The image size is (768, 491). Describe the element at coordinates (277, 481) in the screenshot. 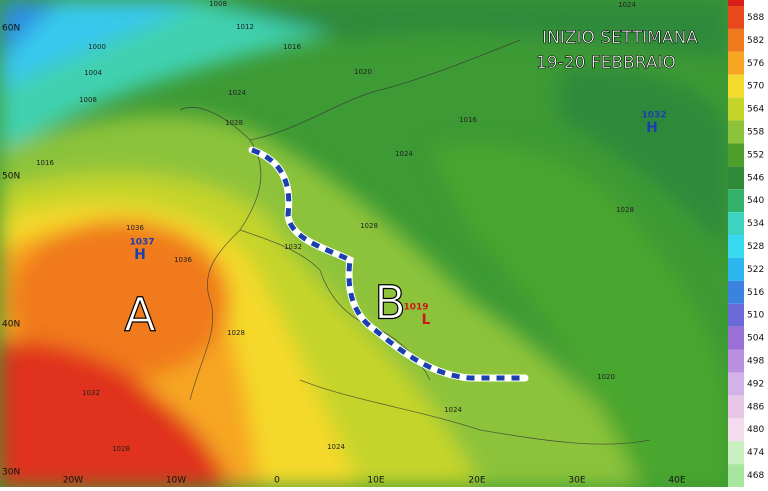

I see `longitude-label: 0` at that location.